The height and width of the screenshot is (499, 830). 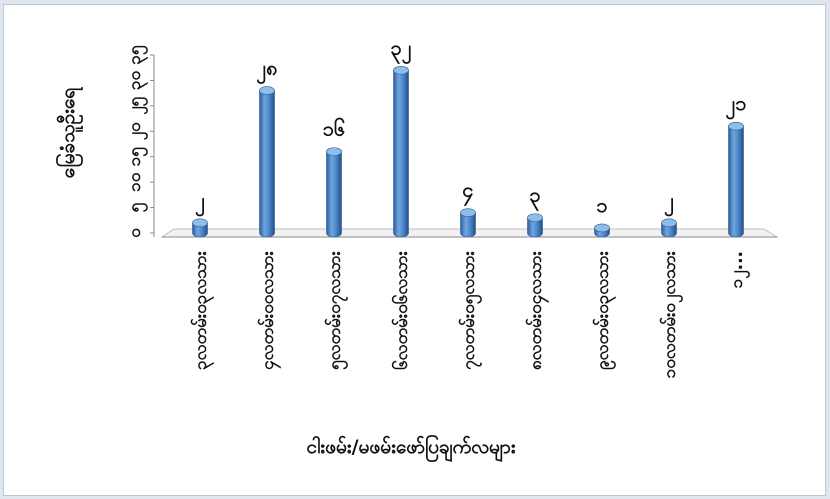 What do you see at coordinates (202, 310) in the screenshot?
I see `x-category-label: ၃လတမ်း၀၃လသား` at bounding box center [202, 310].